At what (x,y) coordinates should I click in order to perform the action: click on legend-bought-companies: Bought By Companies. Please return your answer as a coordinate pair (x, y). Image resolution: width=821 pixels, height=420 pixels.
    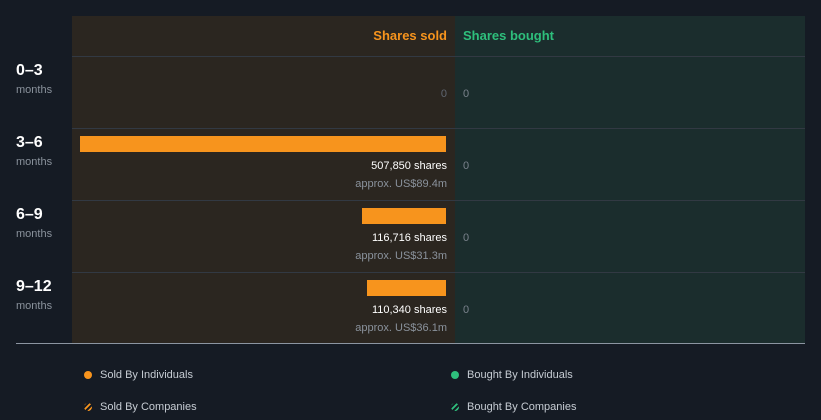
    Looking at the image, I should click on (513, 407).